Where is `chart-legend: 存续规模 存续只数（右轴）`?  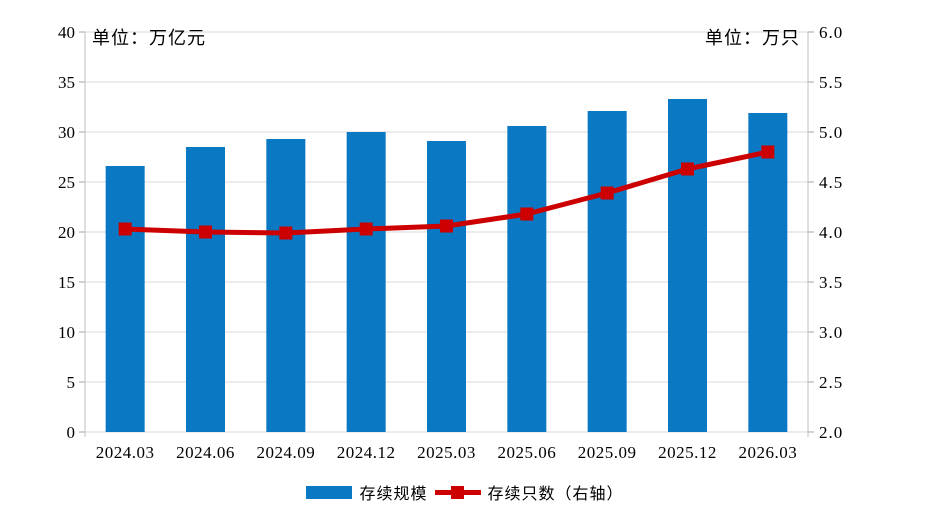 chart-legend: 存续规模 存续只数（右轴） is located at coordinates (465, 492).